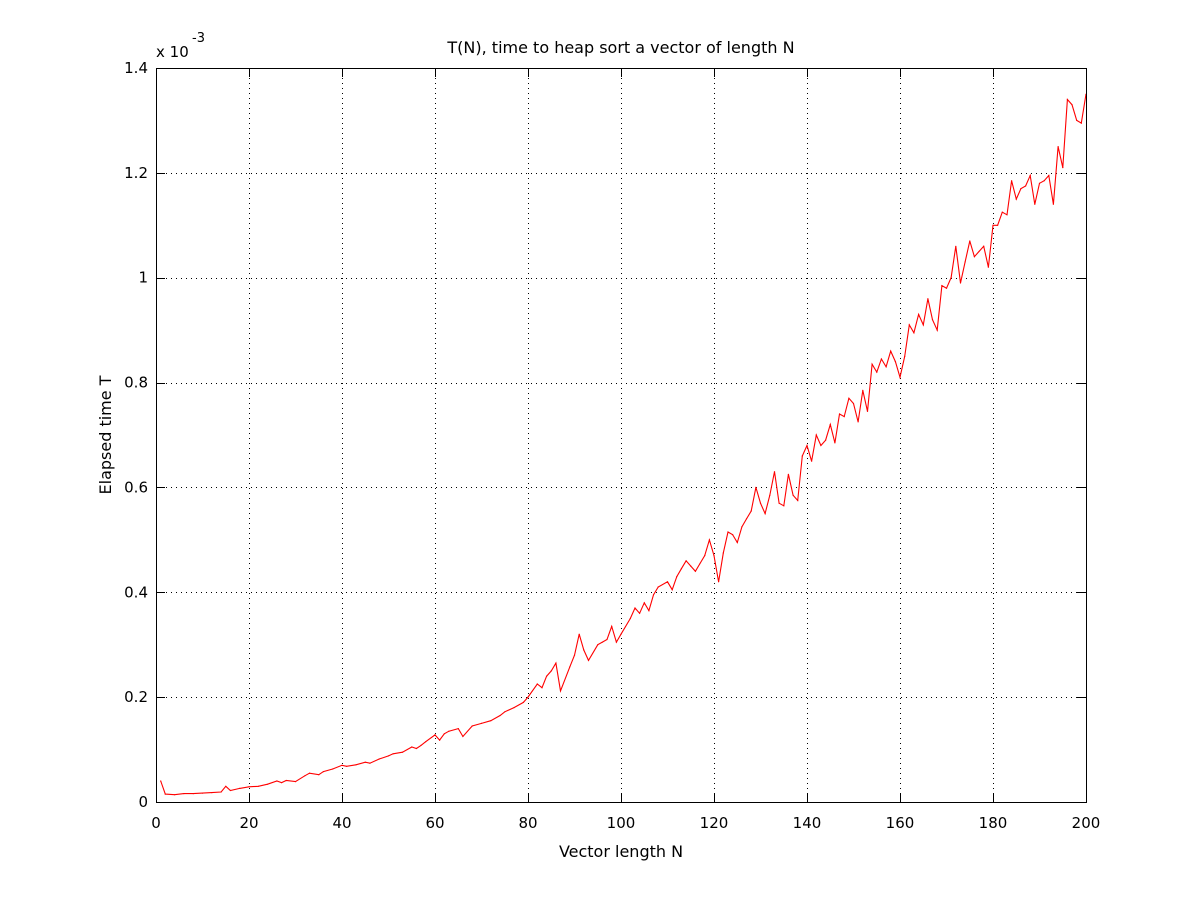 This screenshot has height=900, width=1200. I want to click on y-tick-label: 1.4, so click(136, 68).